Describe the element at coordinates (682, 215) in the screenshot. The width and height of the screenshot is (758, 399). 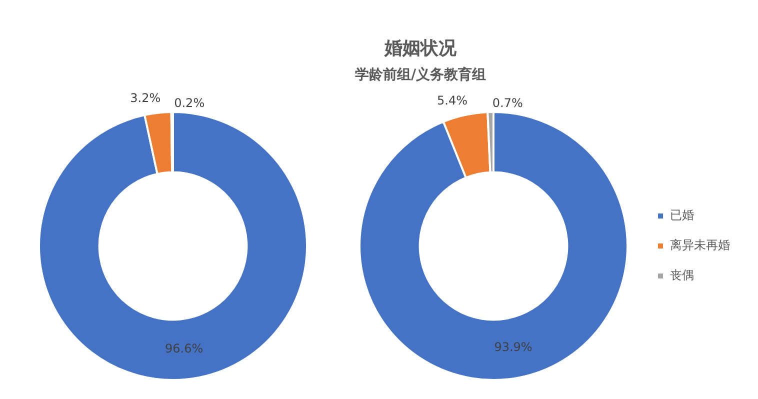
I see `legend-label: 已婚` at that location.